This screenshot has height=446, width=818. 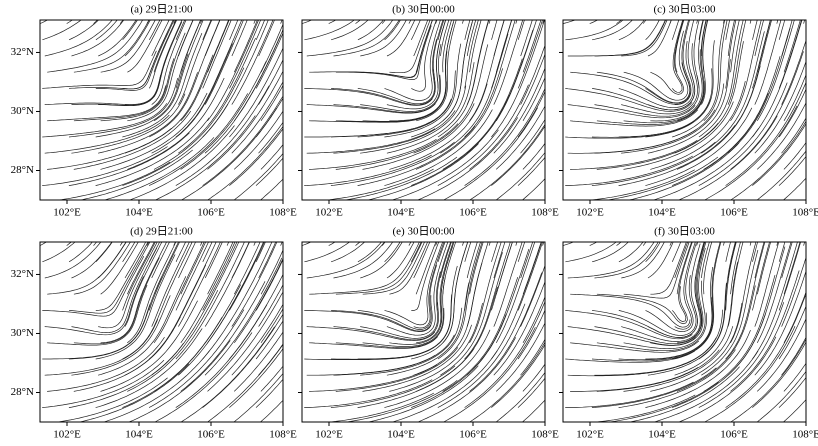 I want to click on x-tick-label: 104°E, so click(x=139, y=435).